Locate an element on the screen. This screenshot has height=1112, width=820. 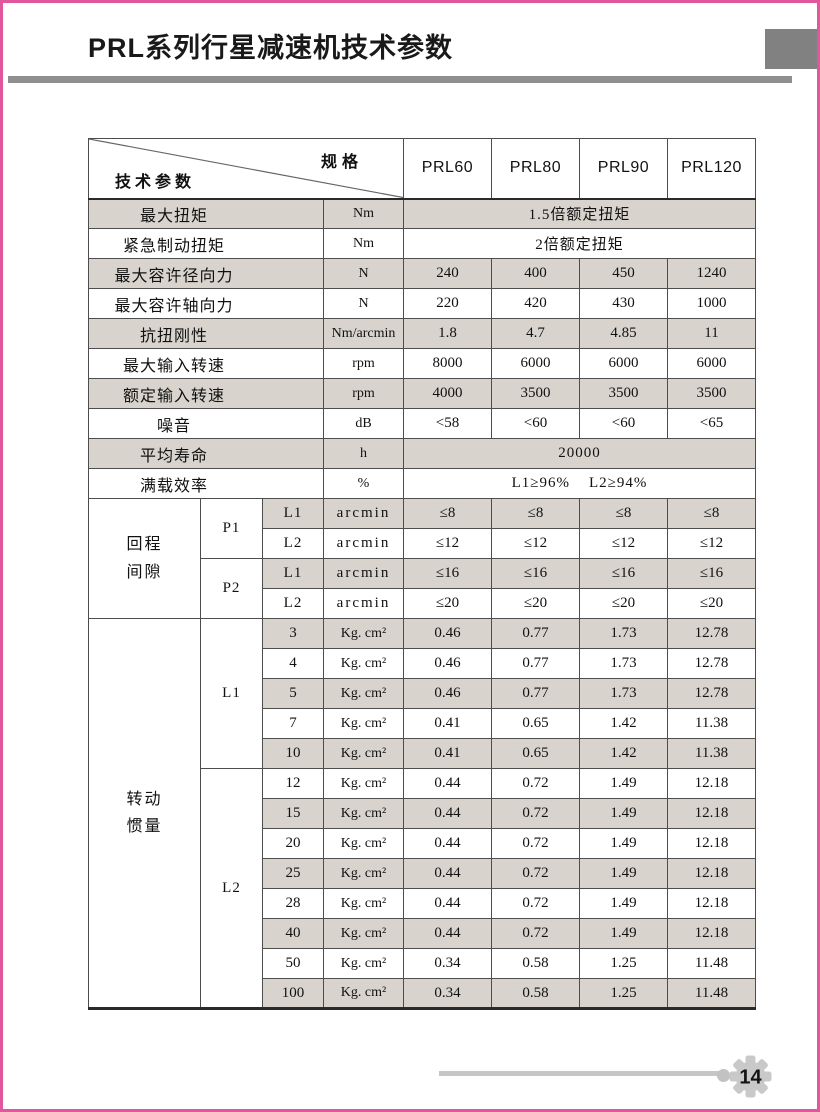
inertia-value: 0.41 is located at coordinates (447, 723).